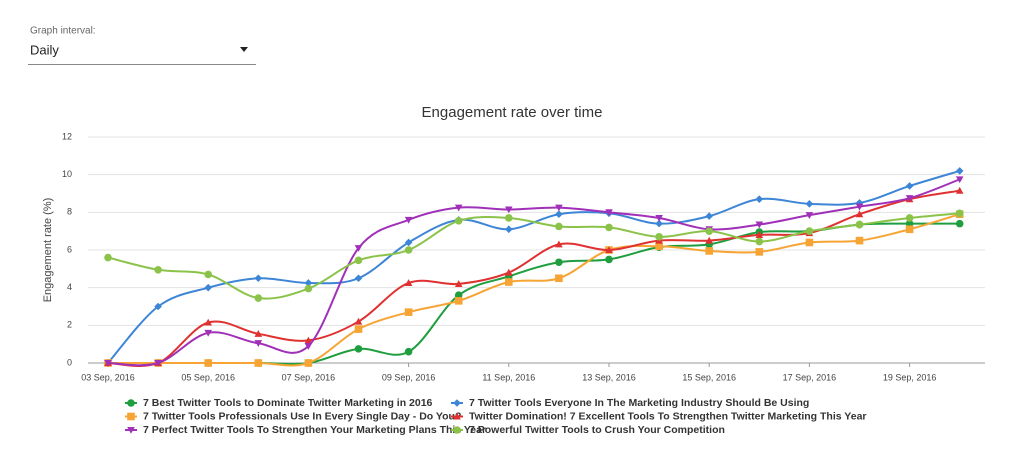 The image size is (1020, 450). What do you see at coordinates (910, 377) in the screenshot?
I see `x-tick-label: 19 Sep, 2016` at bounding box center [910, 377].